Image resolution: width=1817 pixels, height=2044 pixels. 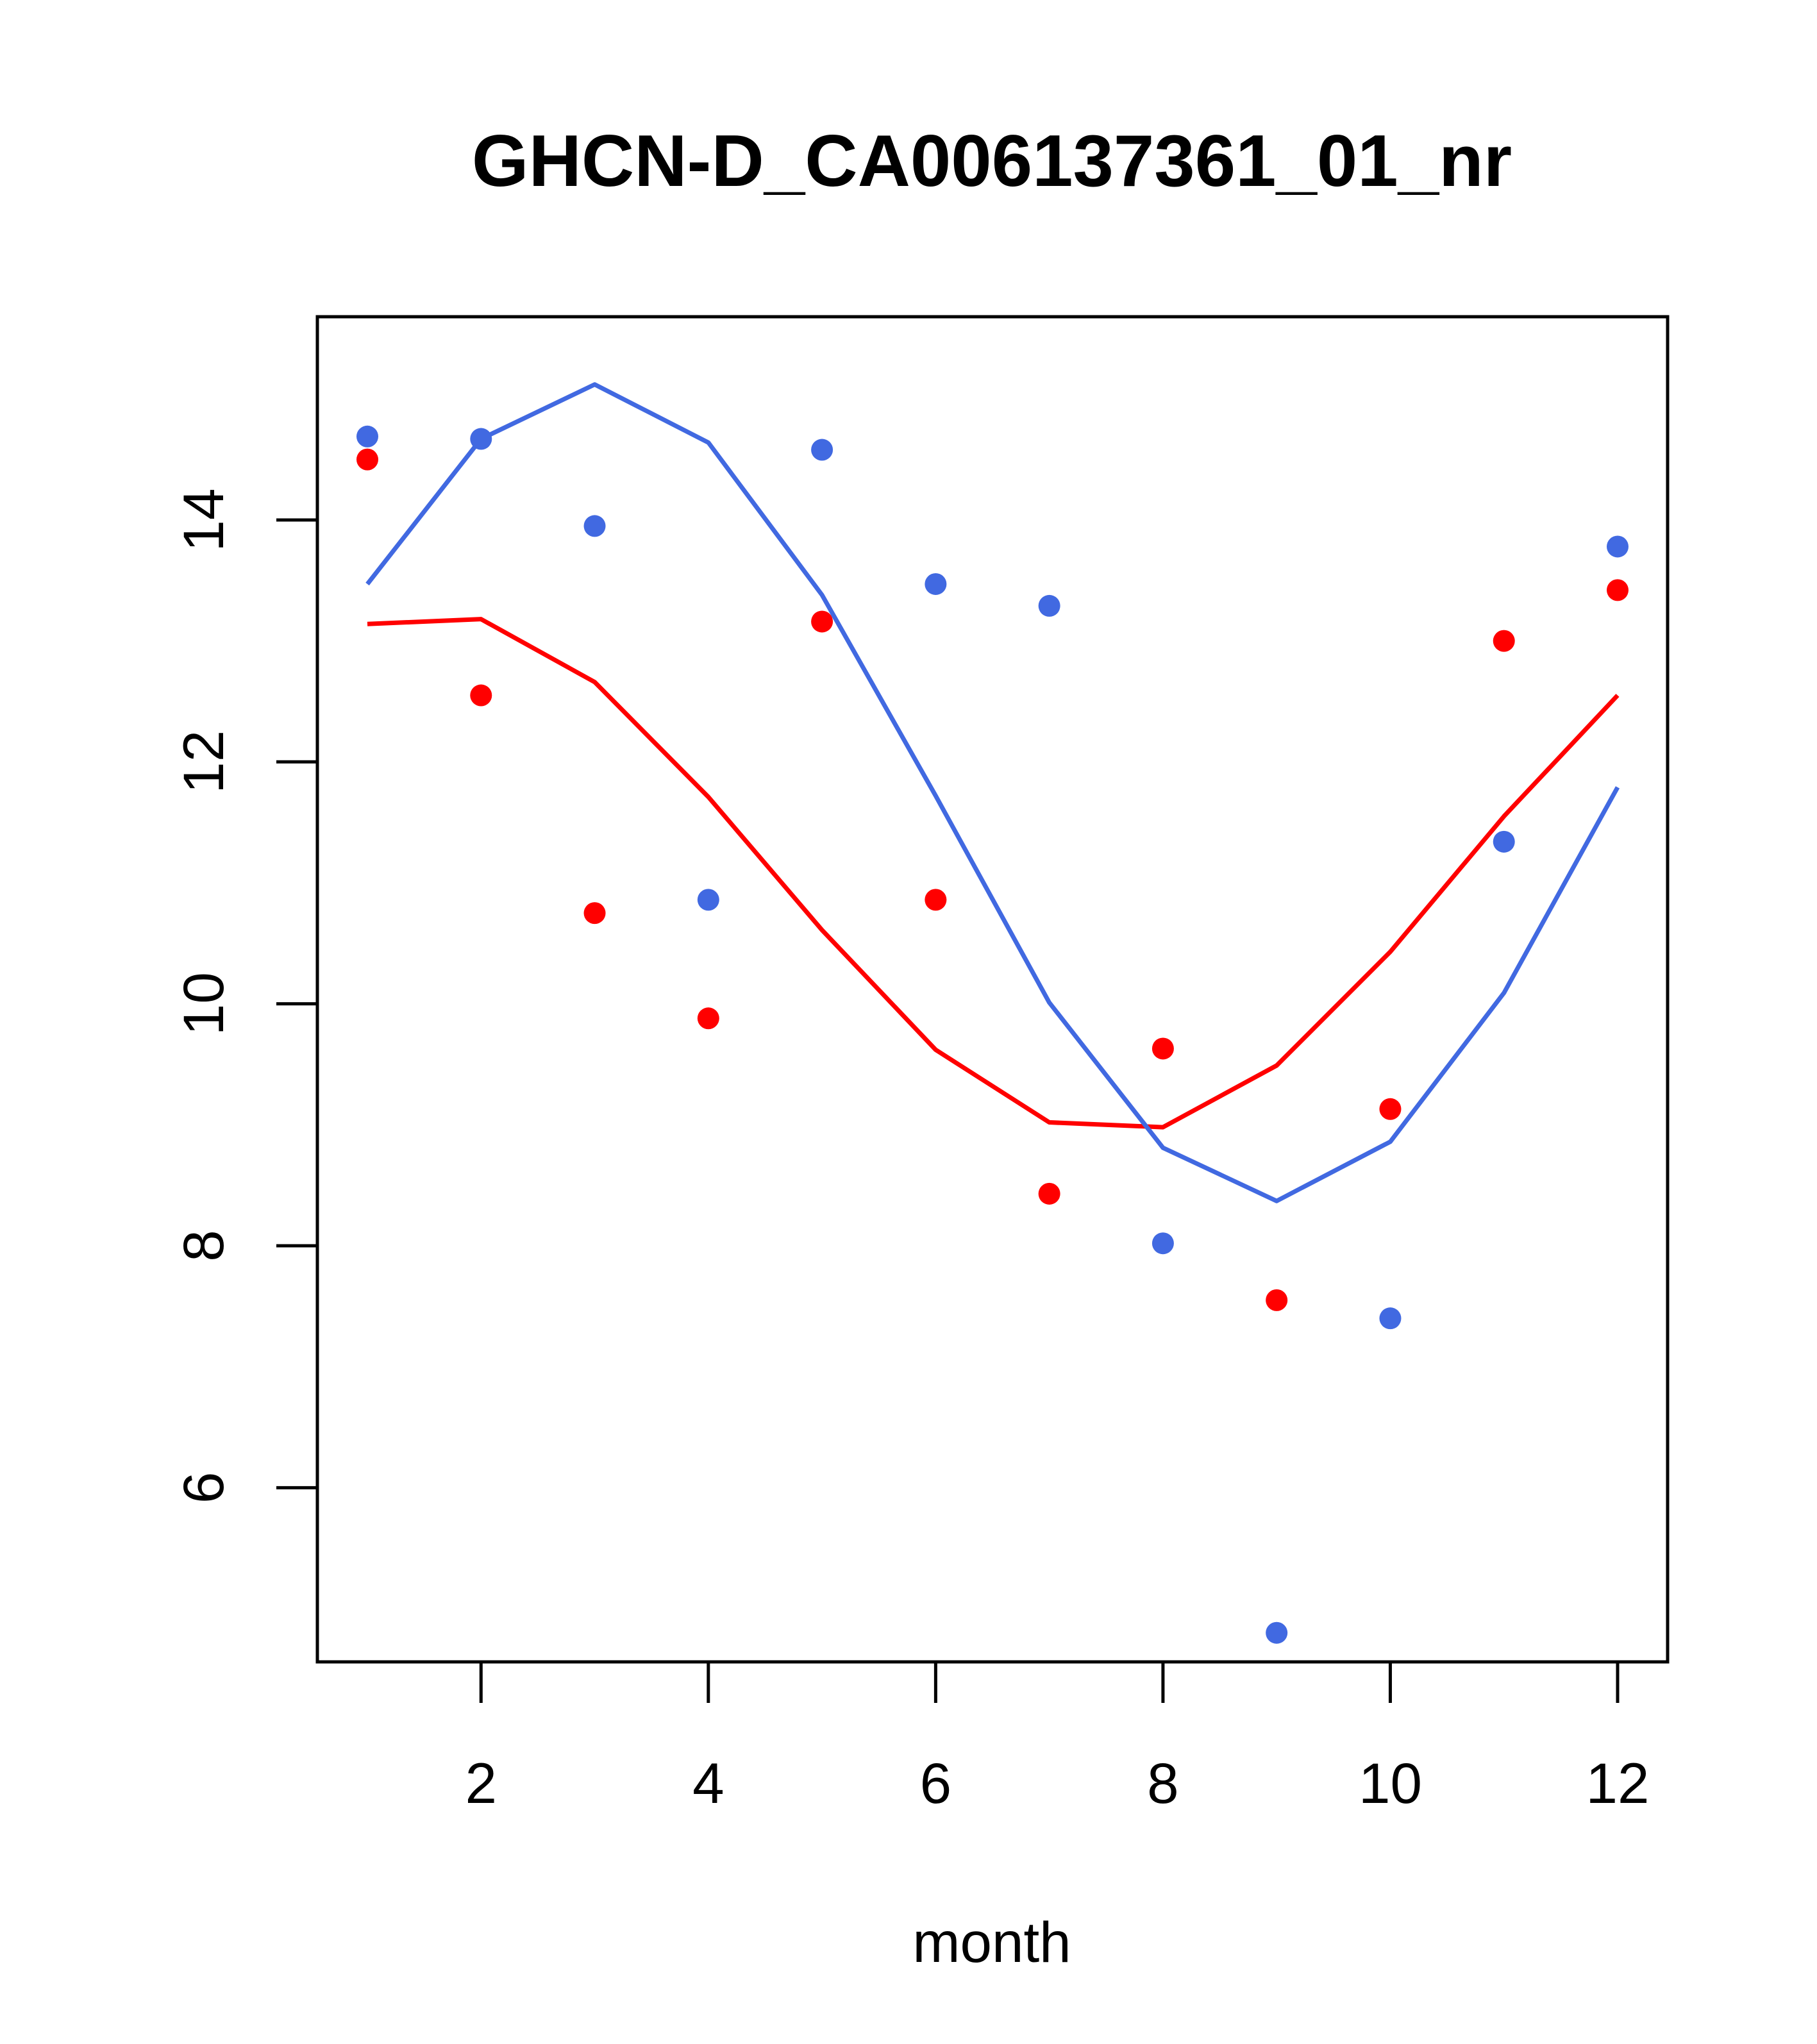 I want to click on y-tick-label: 8, so click(x=203, y=1246).